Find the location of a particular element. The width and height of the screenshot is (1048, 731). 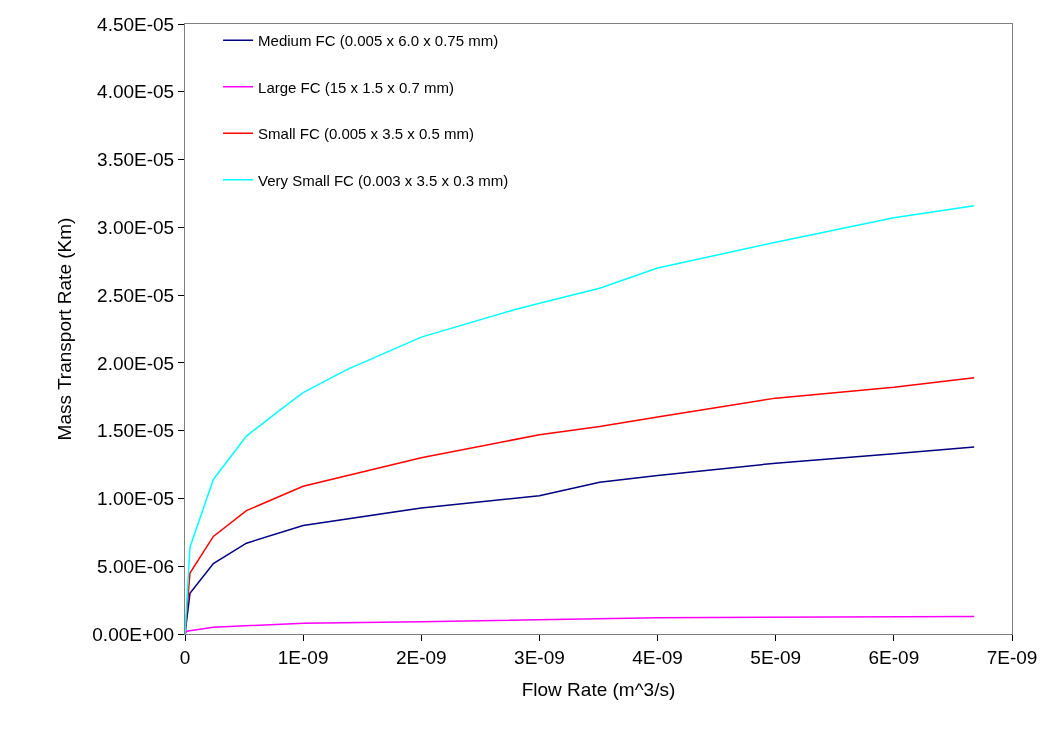

y-tick-label: 1.50E-05 is located at coordinates (136, 431).